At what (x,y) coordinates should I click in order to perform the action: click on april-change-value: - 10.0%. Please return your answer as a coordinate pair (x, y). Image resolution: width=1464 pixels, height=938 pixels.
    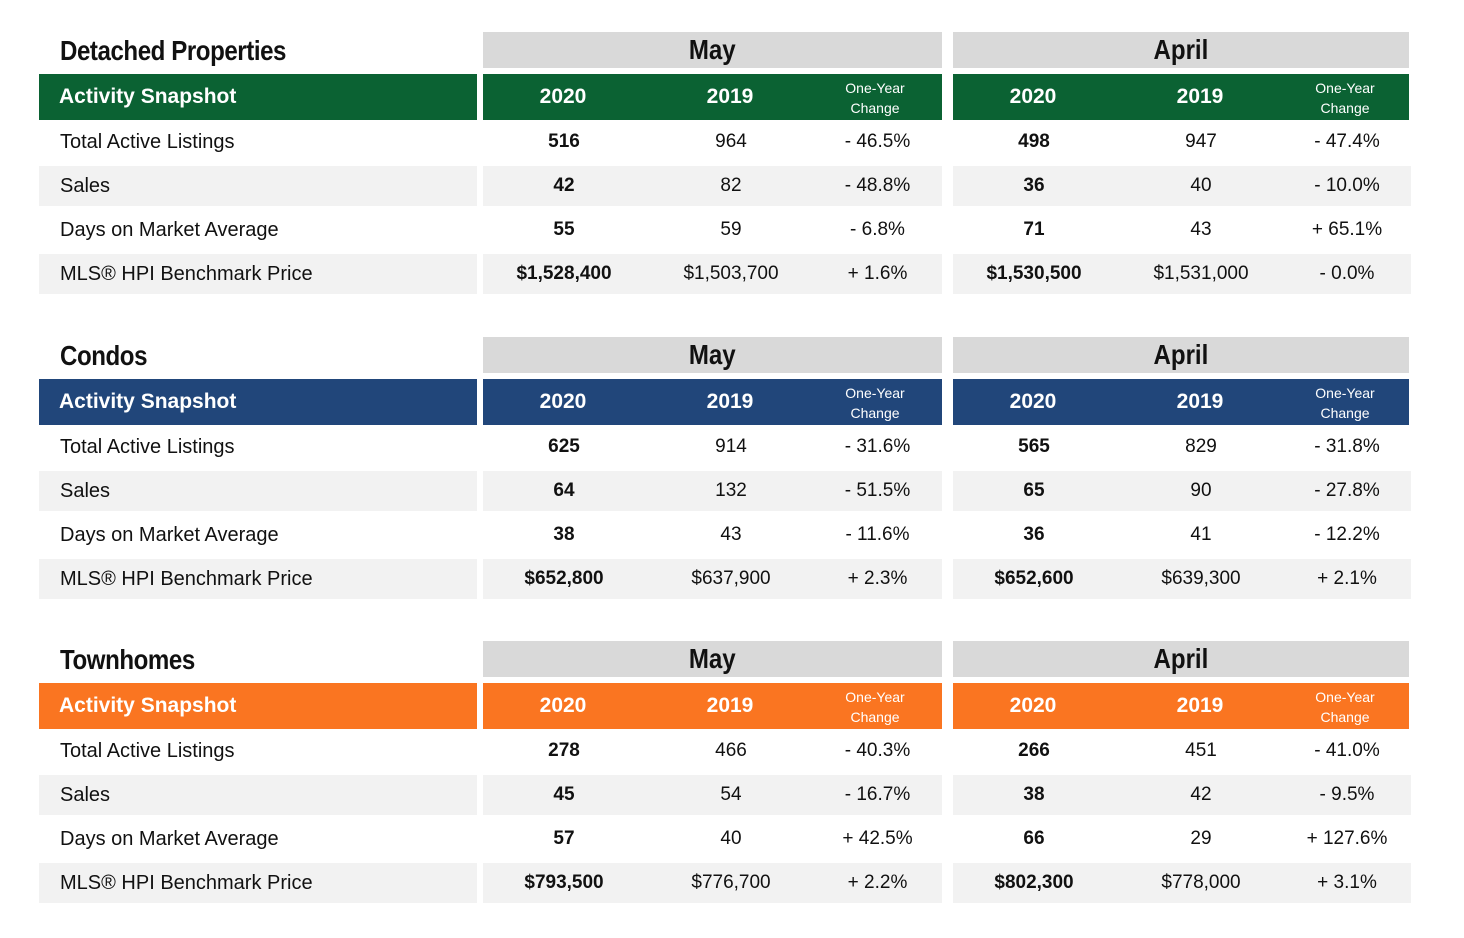
    Looking at the image, I should click on (1347, 185).